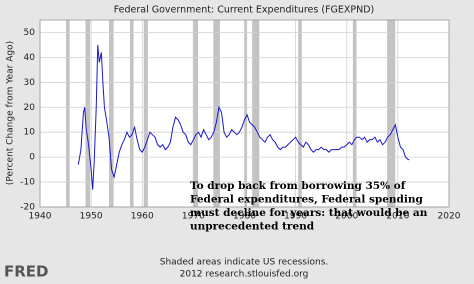  What do you see at coordinates (346, 217) in the screenshot?
I see `x-tick-label: 2000` at bounding box center [346, 217].